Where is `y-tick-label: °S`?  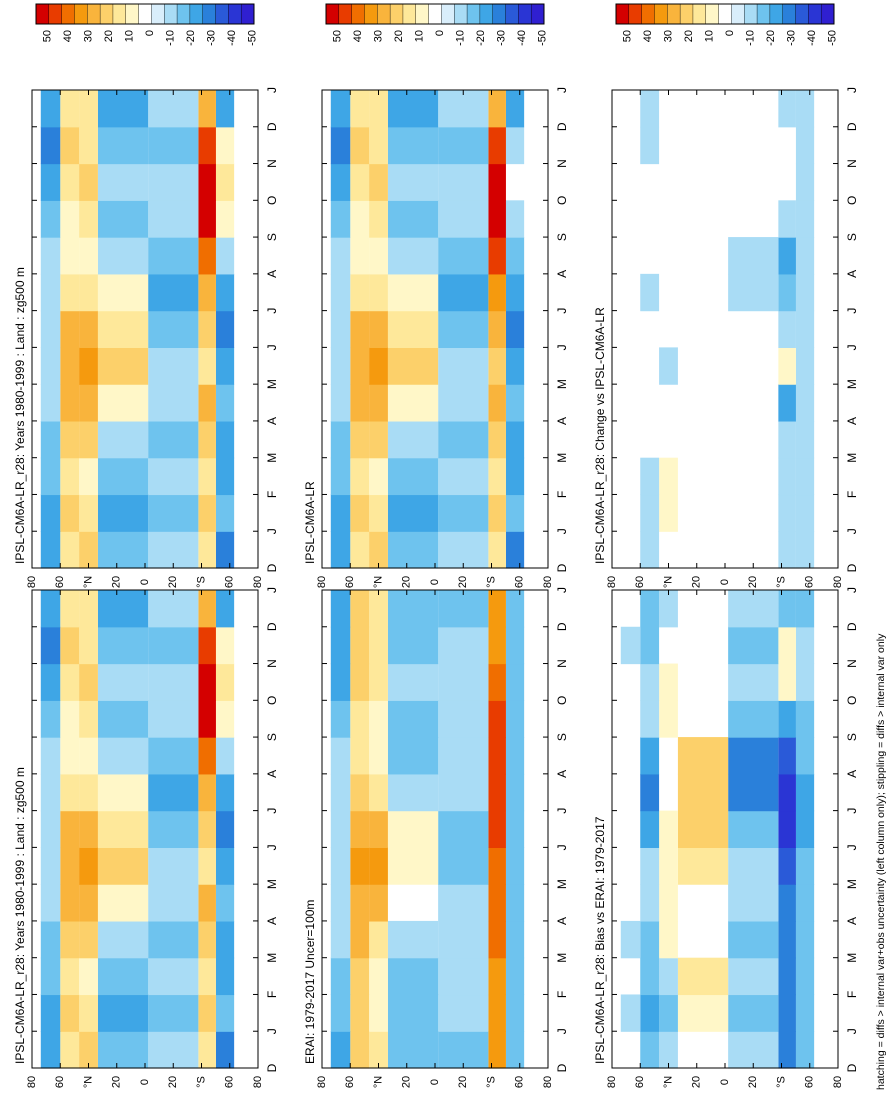 y-tick-label: °S is located at coordinates (781, 582).